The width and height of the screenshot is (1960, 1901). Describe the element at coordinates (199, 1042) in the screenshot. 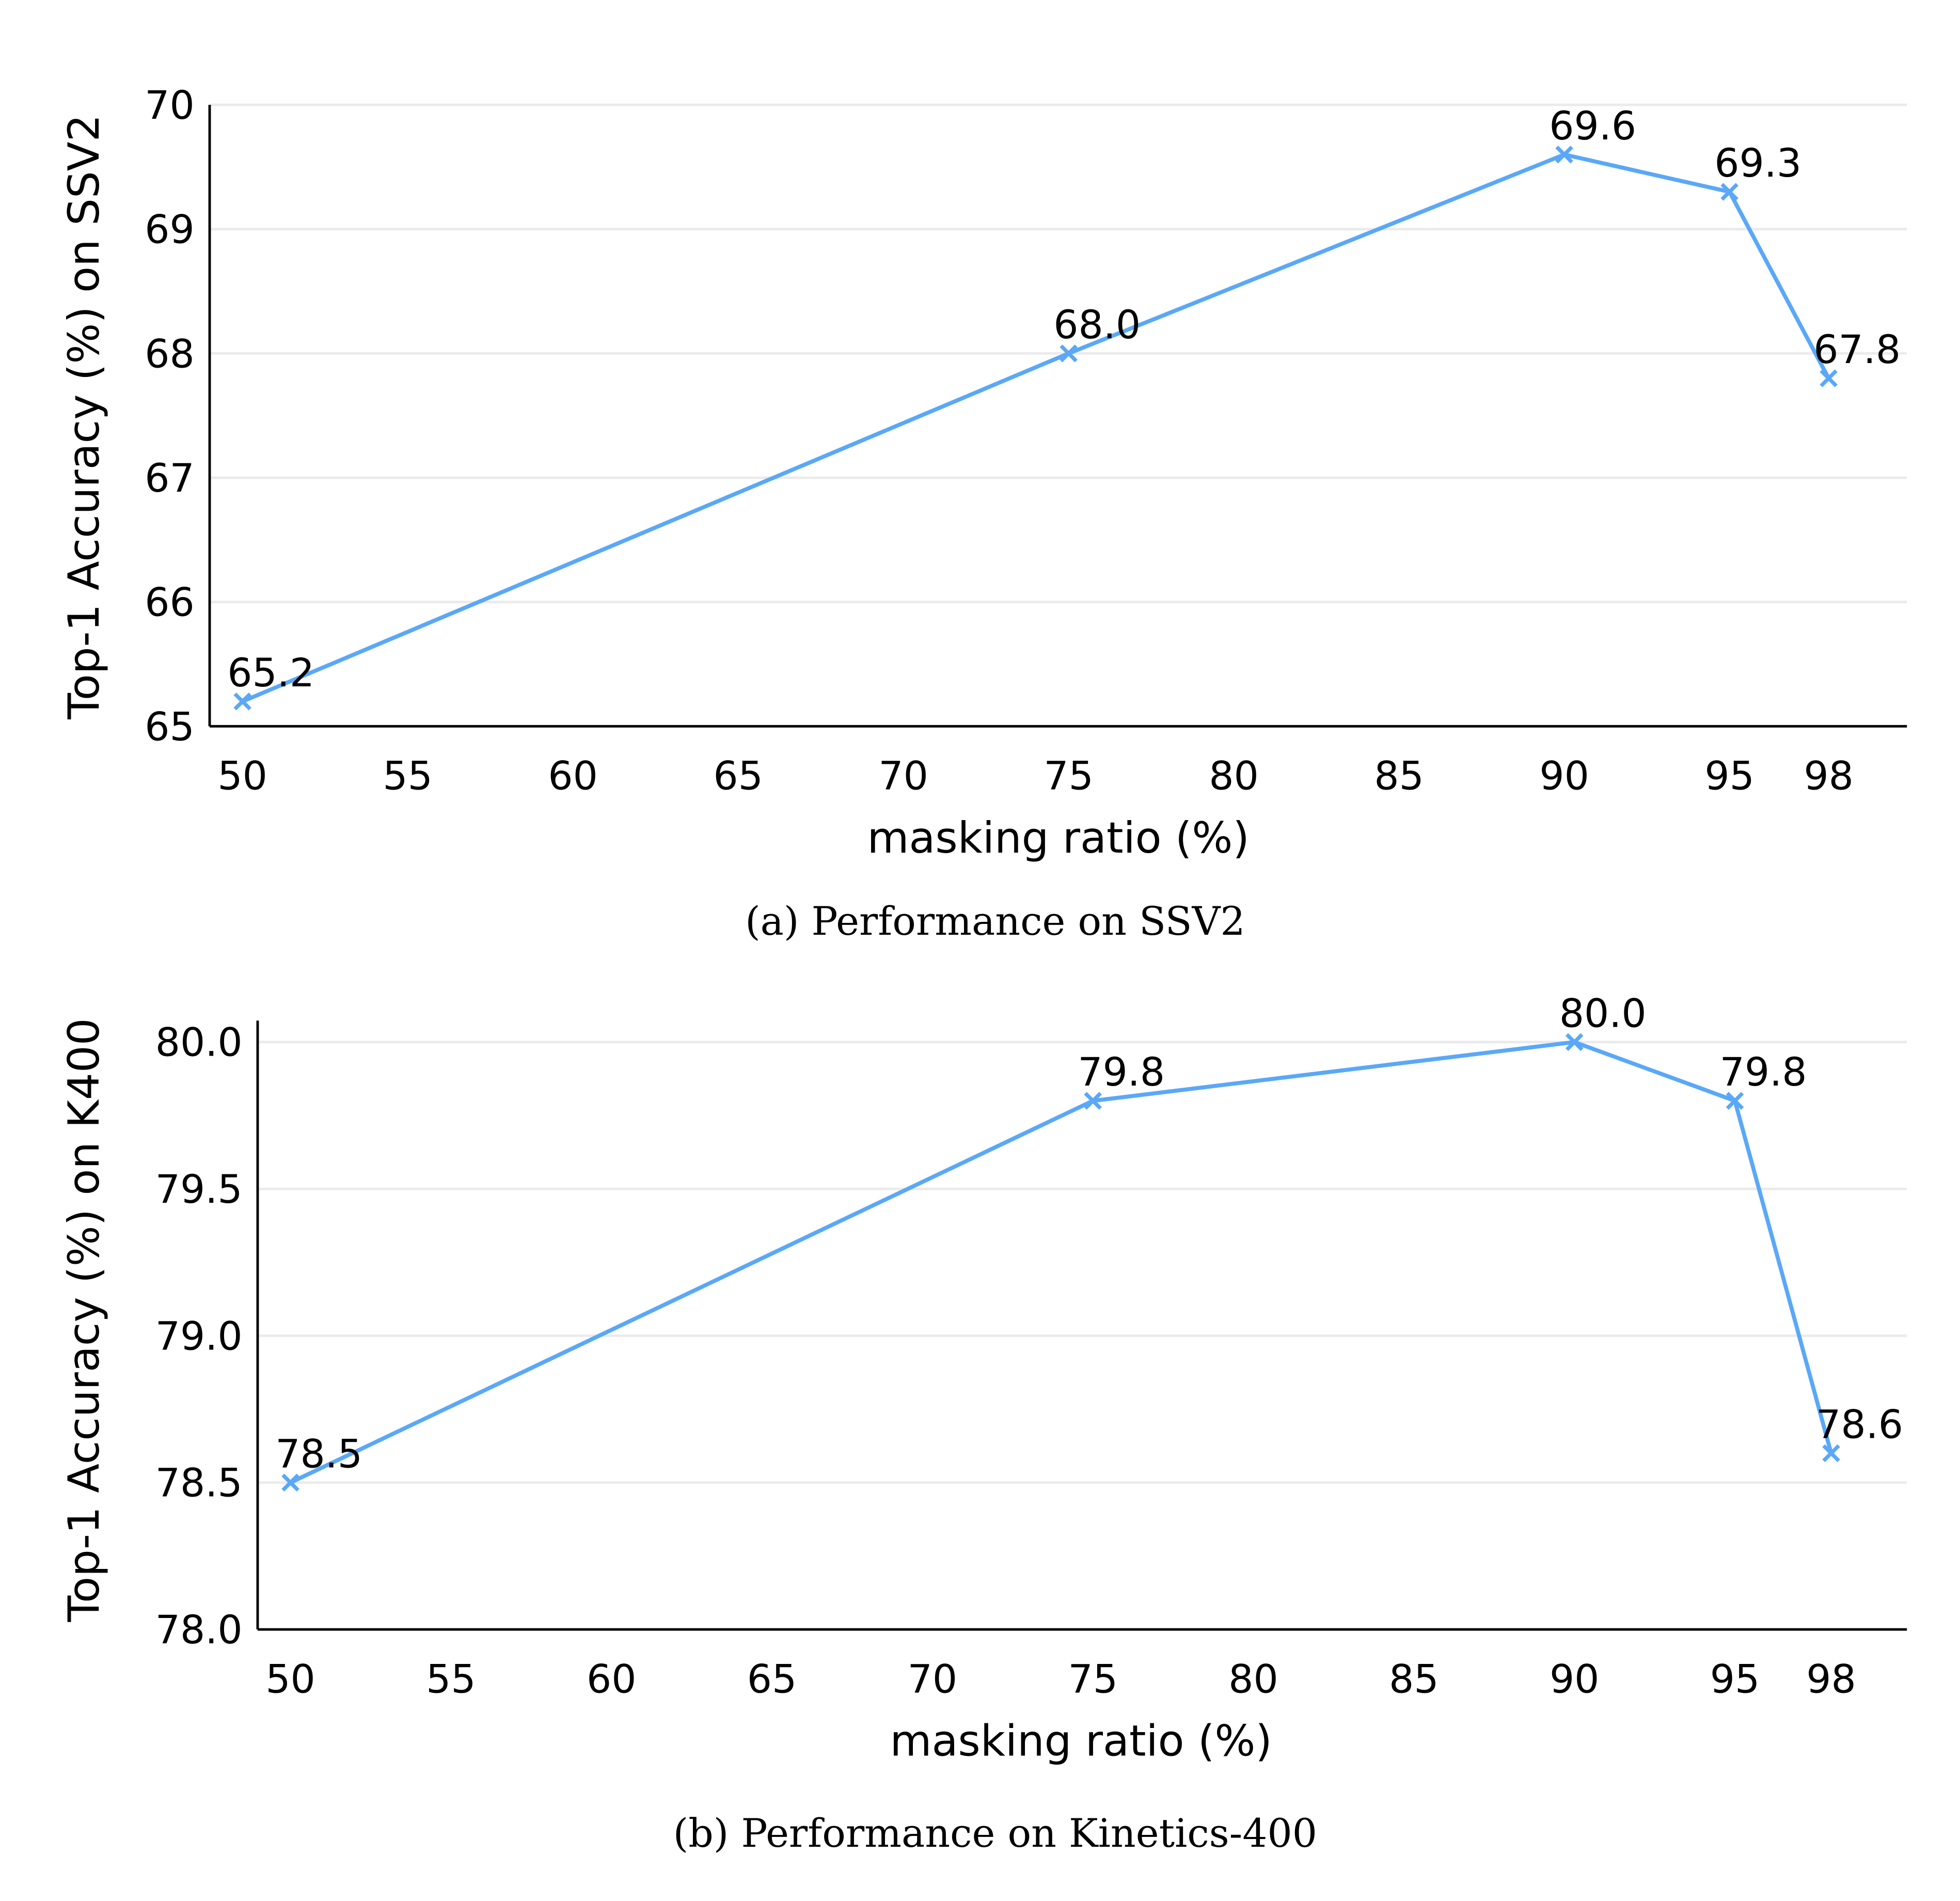

I see `y-tick-label: 80.0` at that location.